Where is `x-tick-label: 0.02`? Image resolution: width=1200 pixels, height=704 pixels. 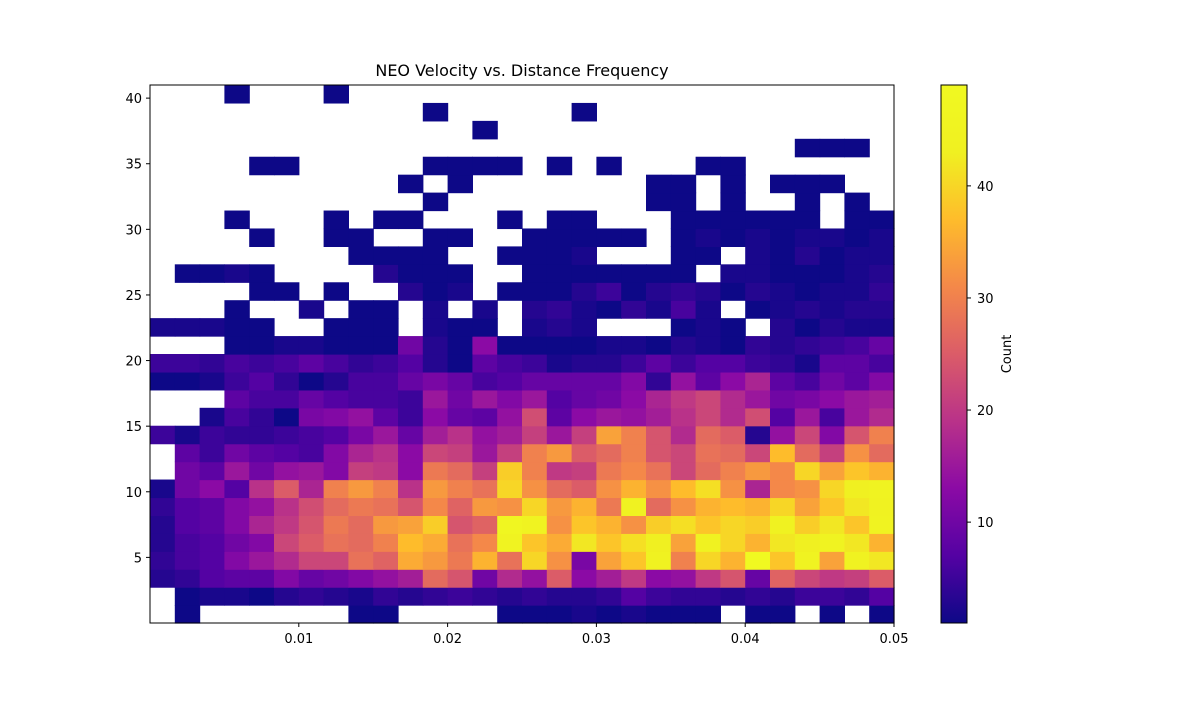
x-tick-label: 0.02 is located at coordinates (447, 639).